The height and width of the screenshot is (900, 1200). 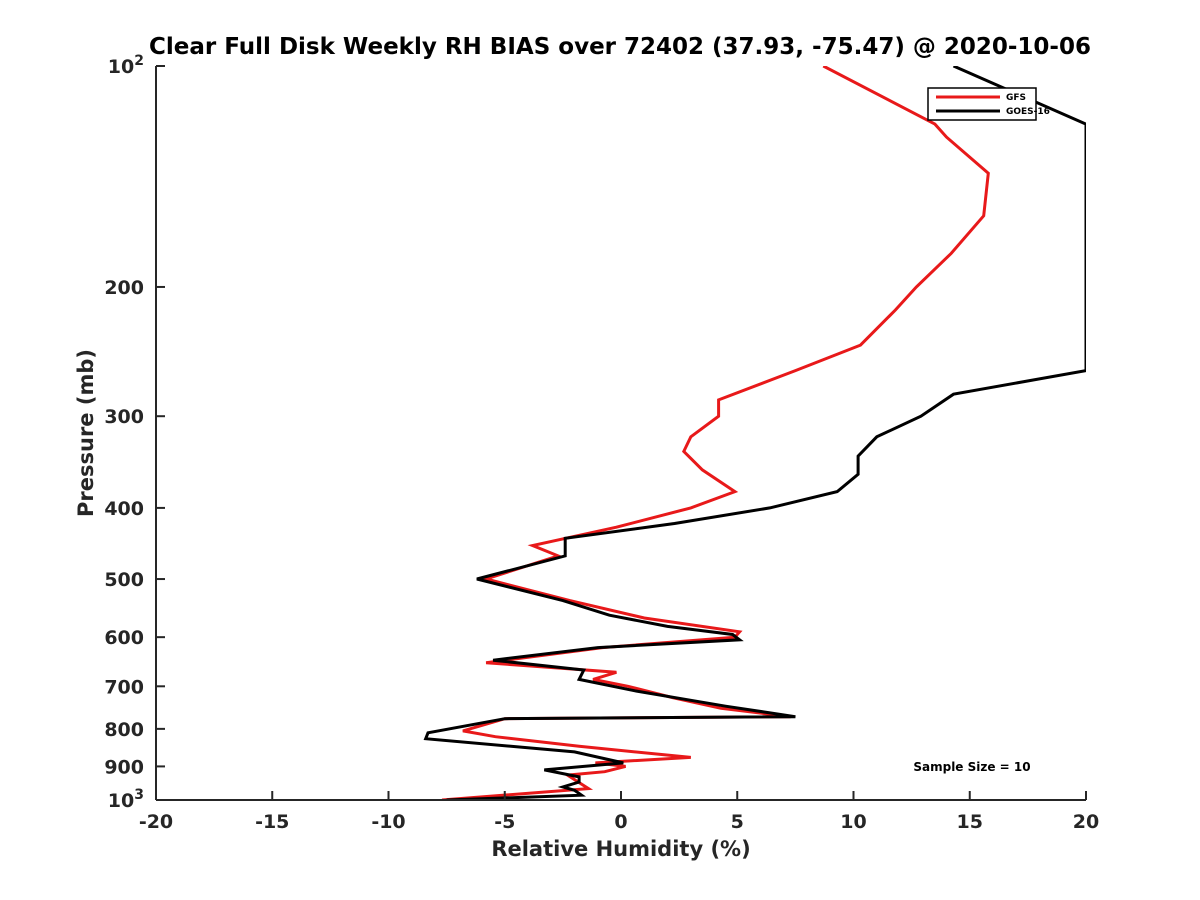 I want to click on x-tick-label: -10, so click(x=388, y=822).